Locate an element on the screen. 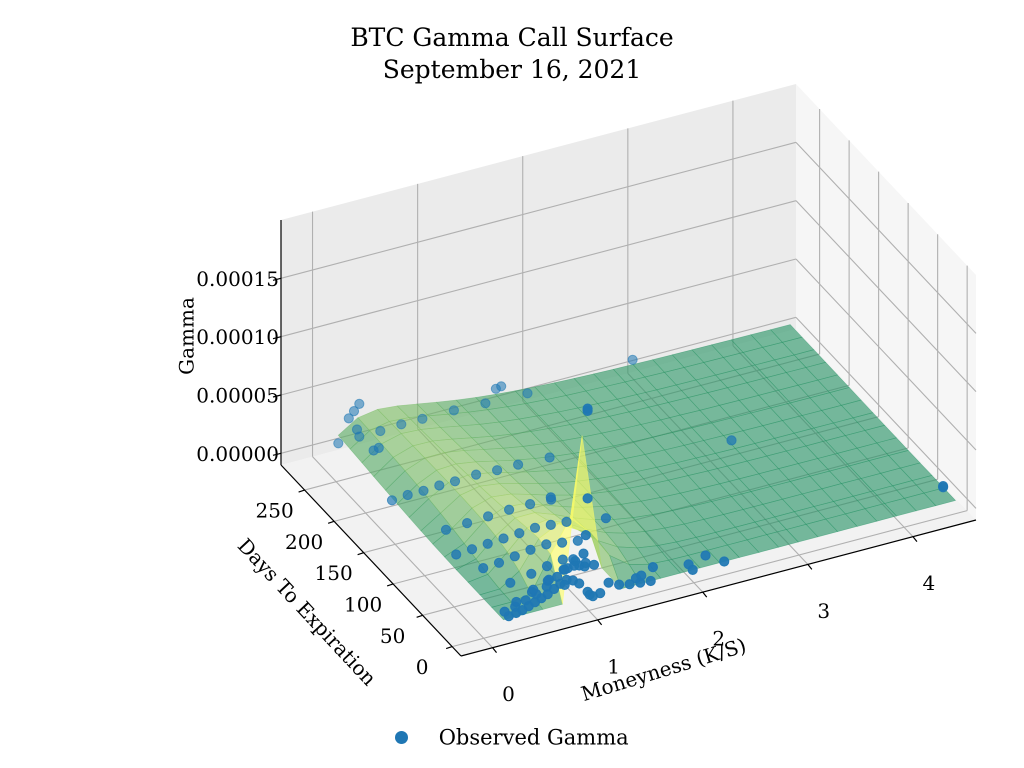 The width and height of the screenshot is (1024, 768). y-tick-label: 50 is located at coordinates (392, 636).